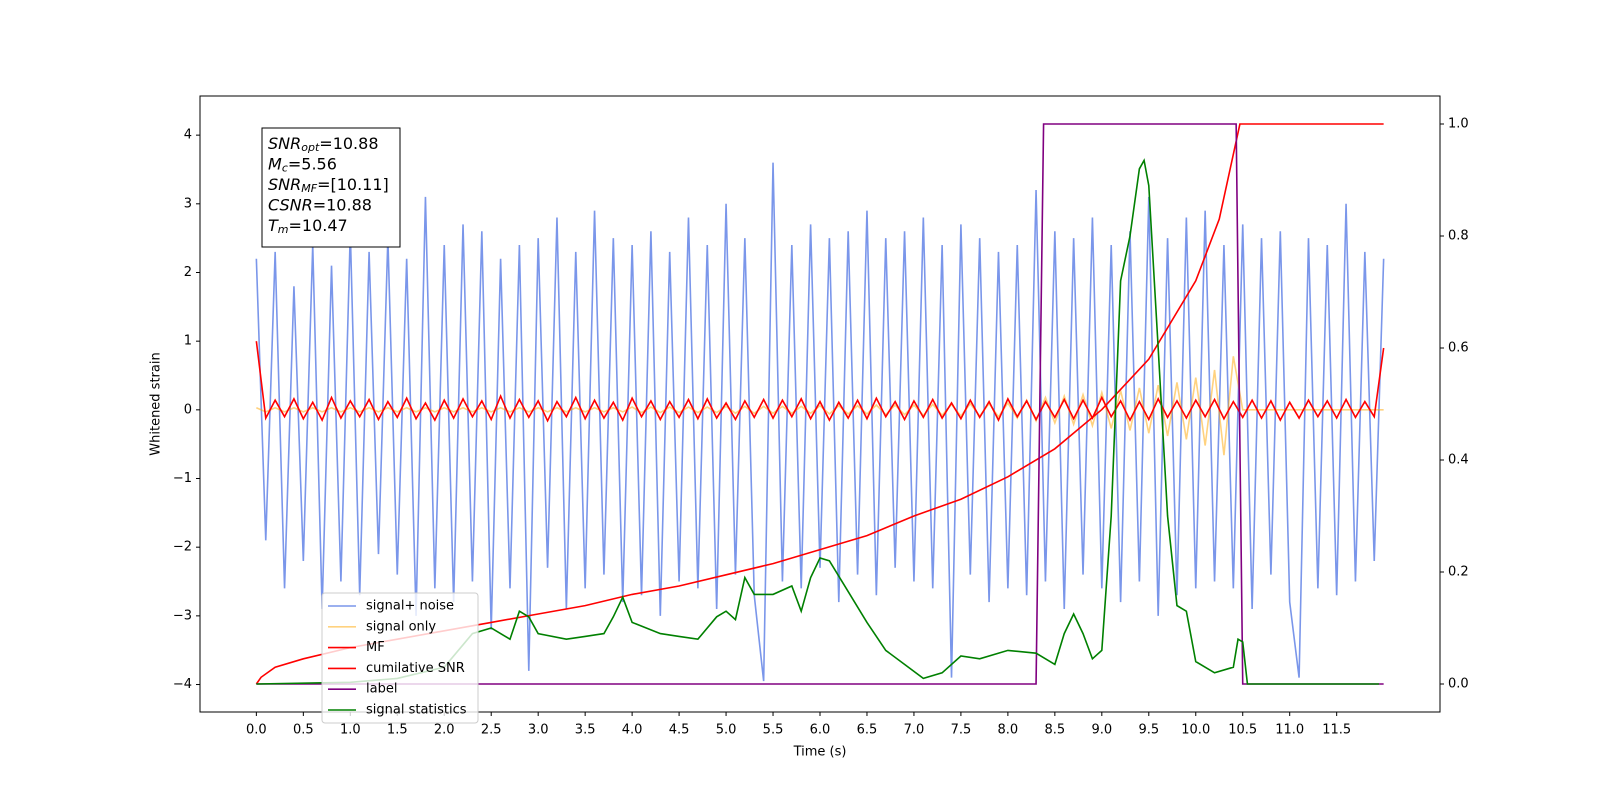 The image size is (1600, 800). Describe the element at coordinates (914, 730) in the screenshot. I see `x-tick-label: 7.0` at that location.